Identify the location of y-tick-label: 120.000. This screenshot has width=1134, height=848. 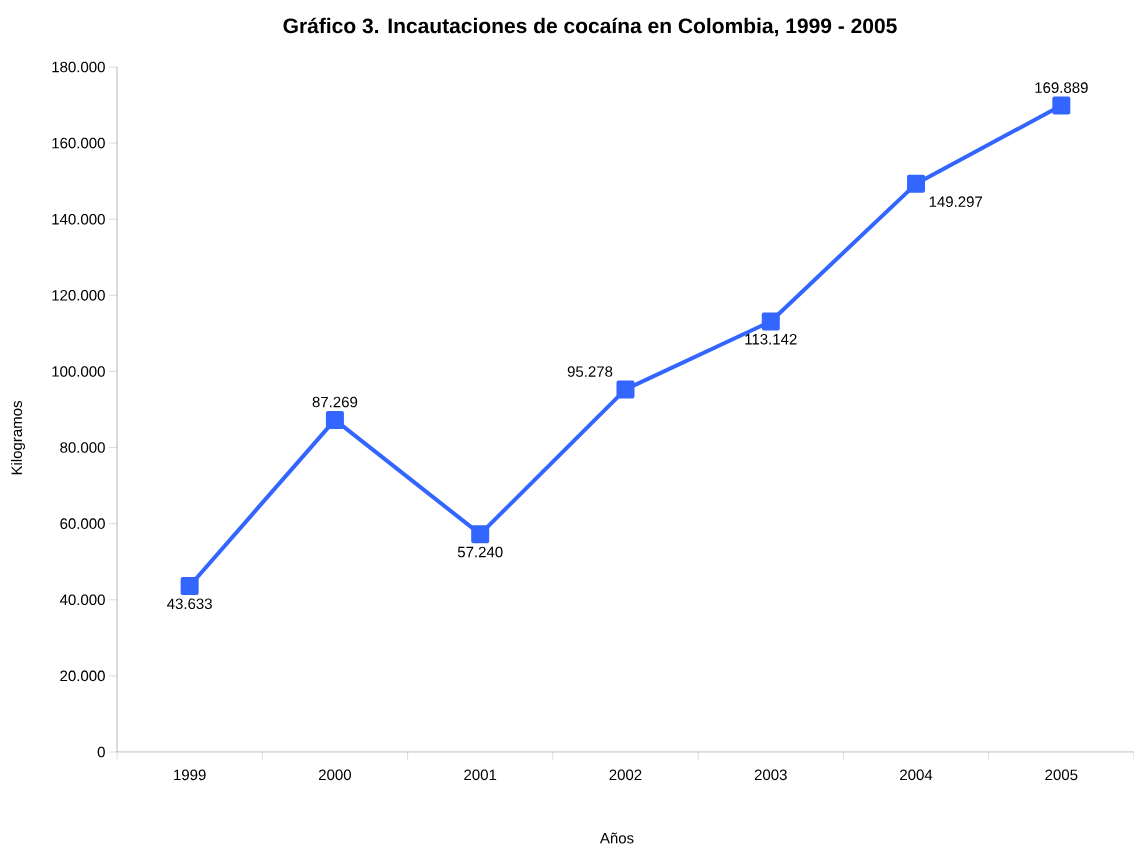
(78, 295).